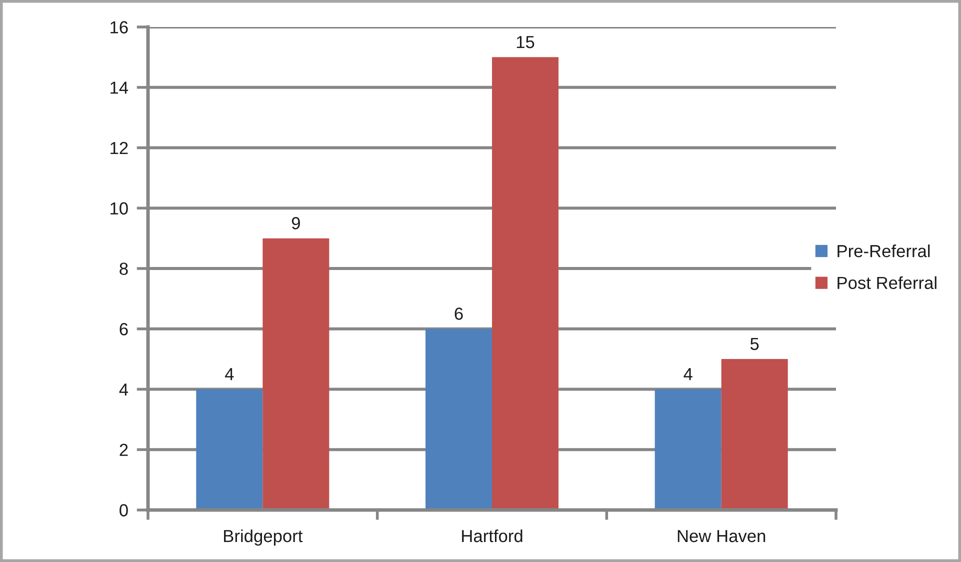 The image size is (961, 562). What do you see at coordinates (525, 42) in the screenshot?
I see `data-label: 15` at bounding box center [525, 42].